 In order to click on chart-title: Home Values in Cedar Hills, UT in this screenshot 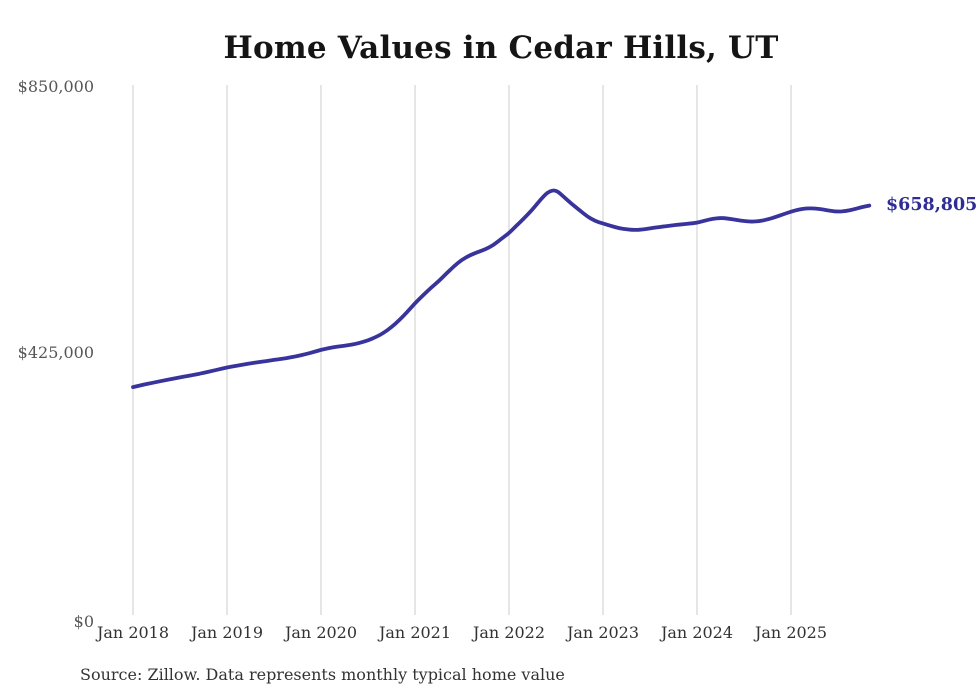, I will do `click(501, 48)`.